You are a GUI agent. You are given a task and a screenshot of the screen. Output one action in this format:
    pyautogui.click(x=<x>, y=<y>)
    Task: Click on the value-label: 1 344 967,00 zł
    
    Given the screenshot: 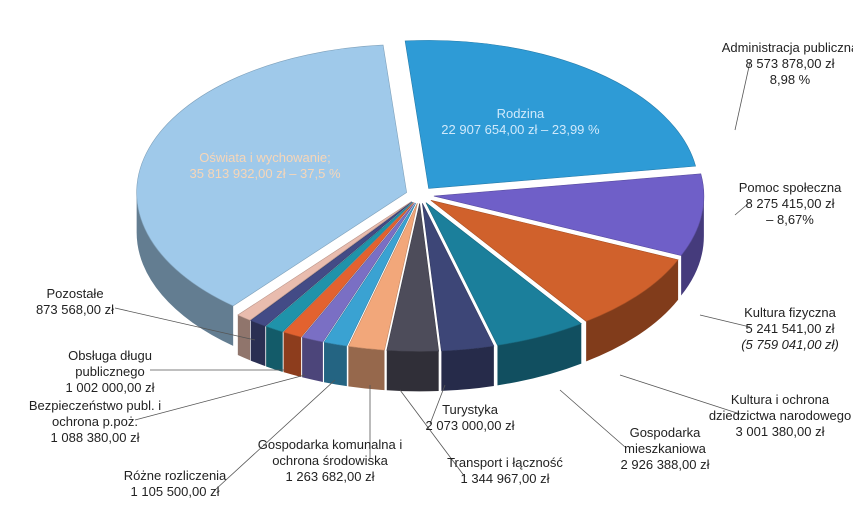 What is the action you would take?
    pyautogui.click(x=505, y=478)
    